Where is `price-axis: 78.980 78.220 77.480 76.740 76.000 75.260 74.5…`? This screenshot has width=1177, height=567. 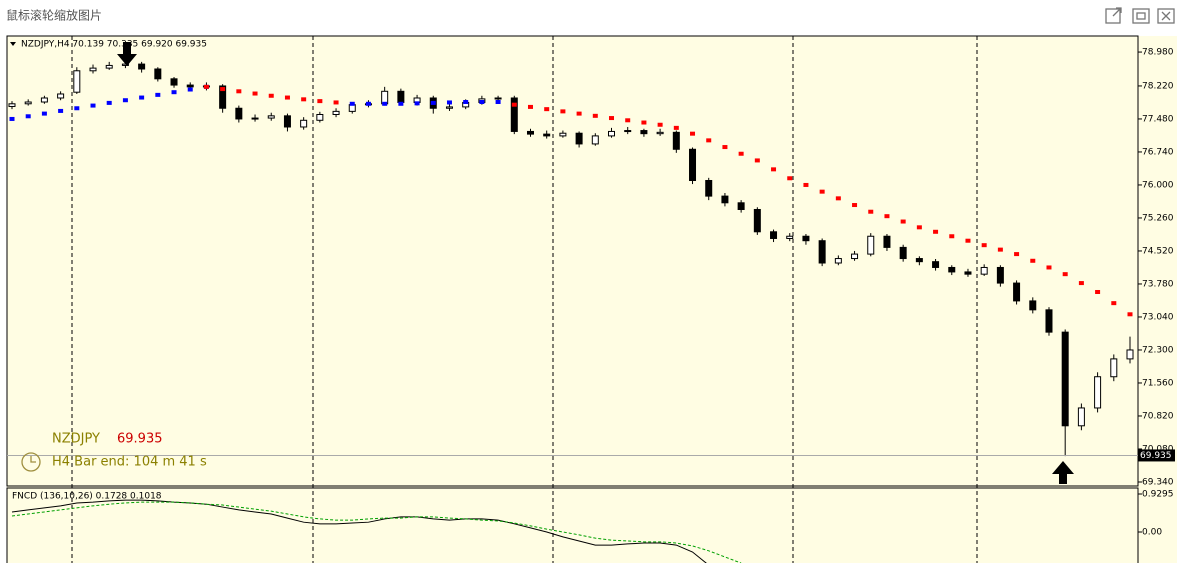
price-axis: 78.980 78.220 77.480 76.740 76.000 75.260 74.5… is located at coordinates (1156, 293).